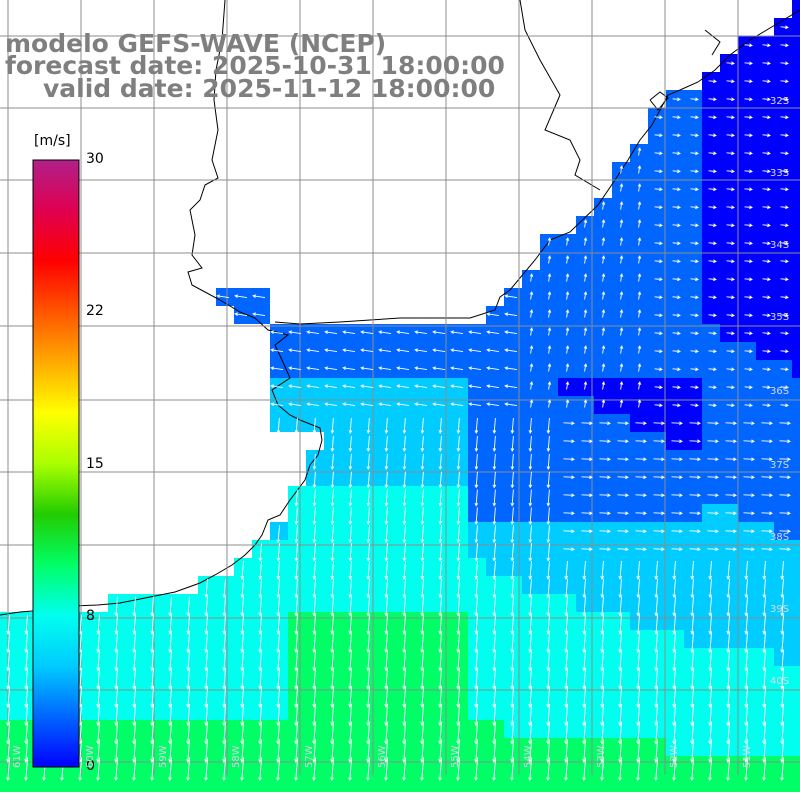 The image size is (800, 800). I want to click on lagoon-path, so click(685, 70).